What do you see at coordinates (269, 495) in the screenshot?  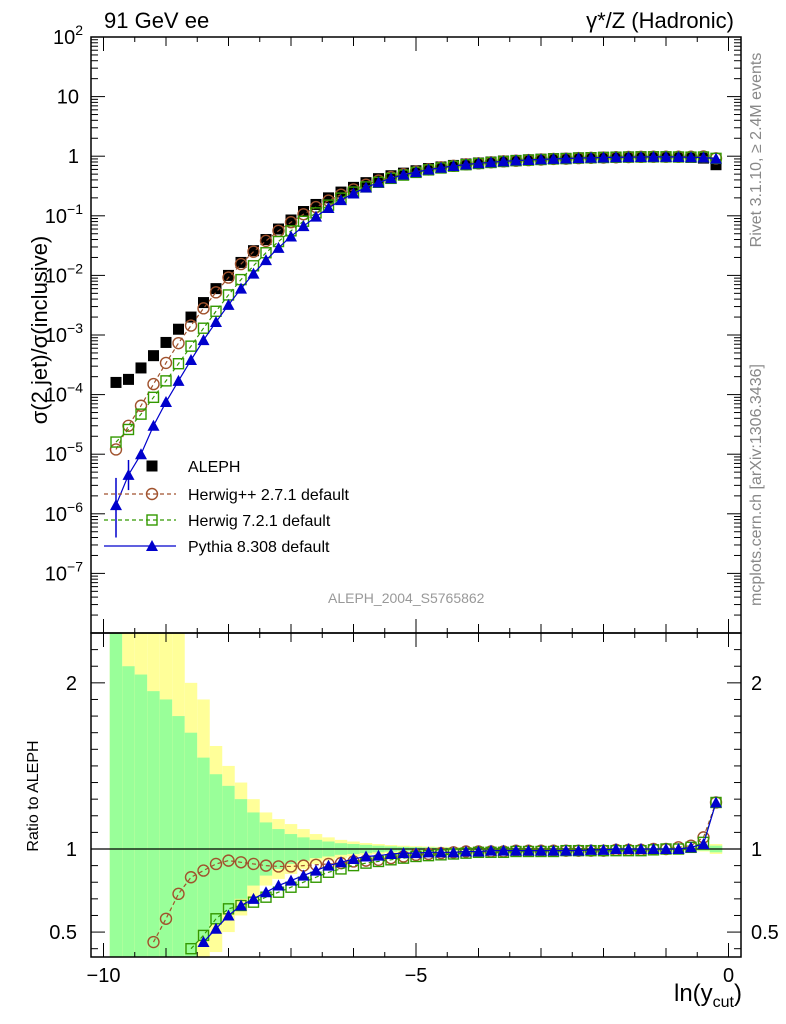 I see `legend-label-herwig-2-7-1-default: Herwig++ 2.7.1 default` at bounding box center [269, 495].